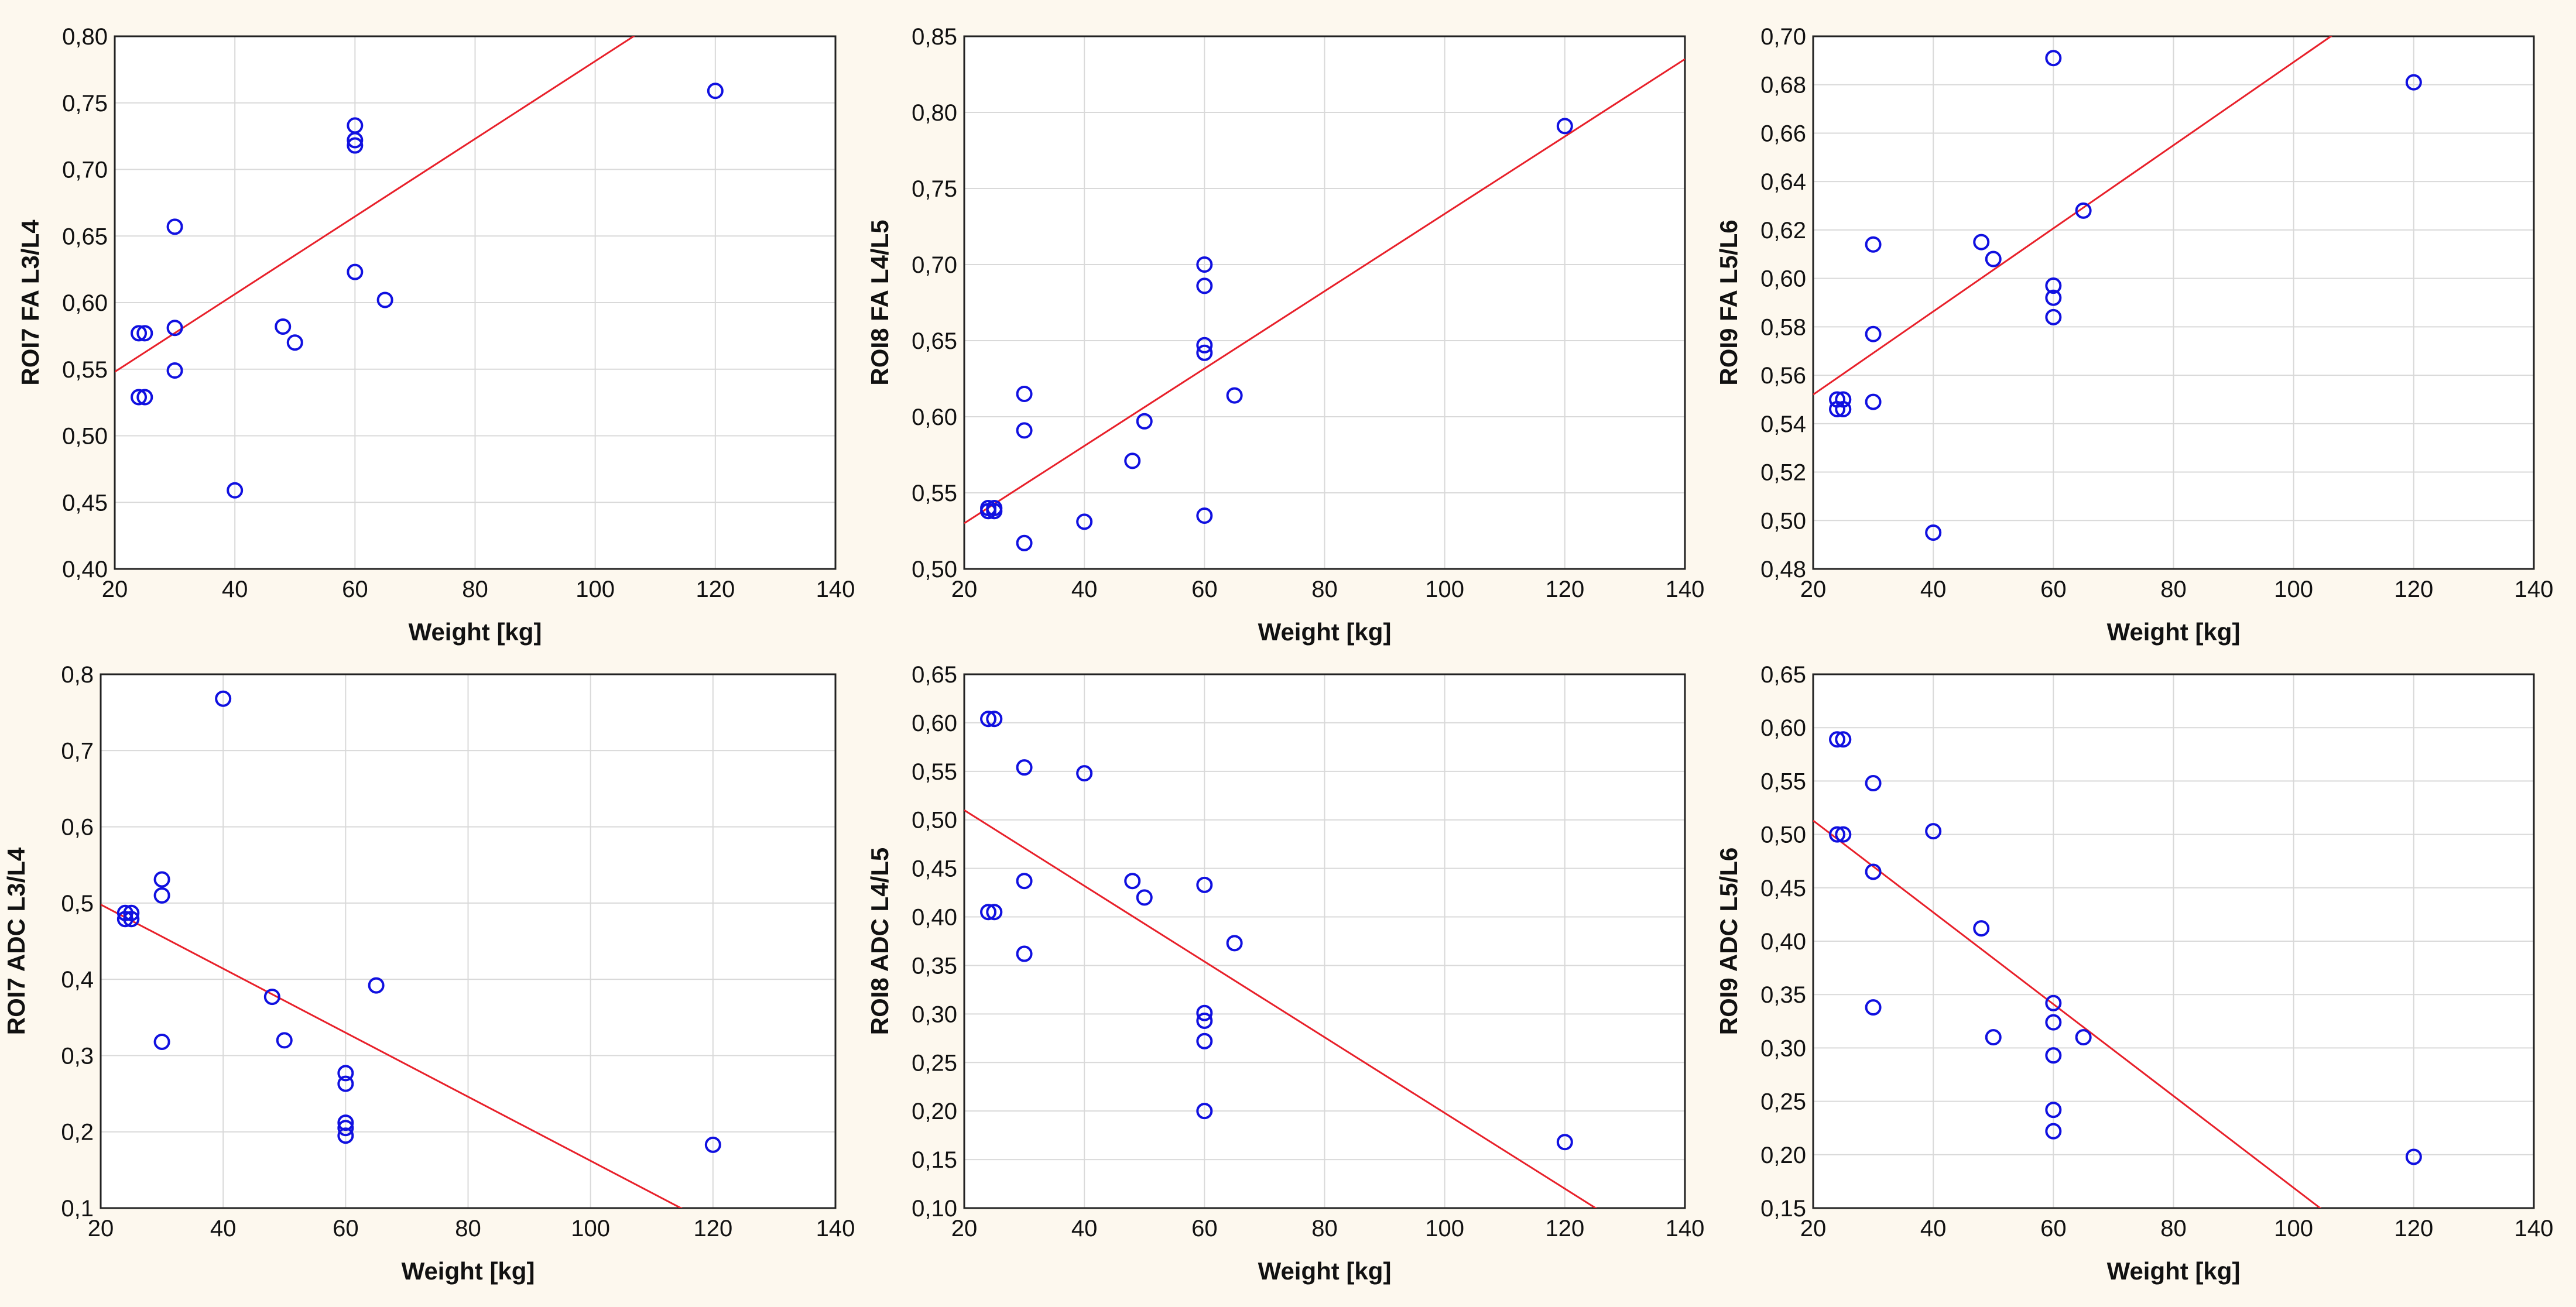 This screenshot has height=1307, width=2576. I want to click on y-tick-label: 0,2, so click(77, 1132).